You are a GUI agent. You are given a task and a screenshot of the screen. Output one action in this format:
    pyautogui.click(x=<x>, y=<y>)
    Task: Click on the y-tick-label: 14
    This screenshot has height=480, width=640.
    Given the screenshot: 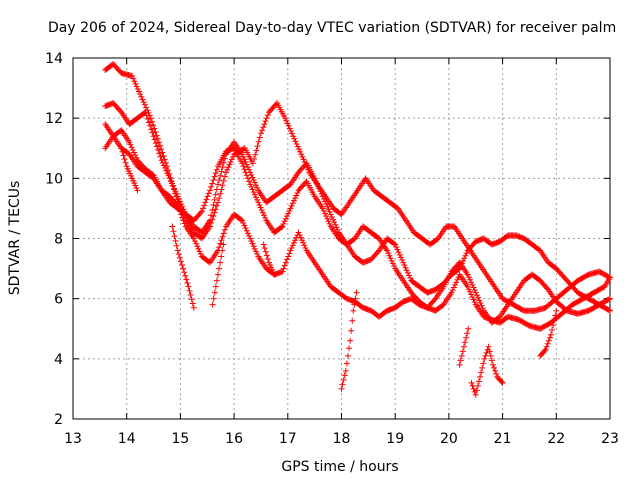 What is the action you would take?
    pyautogui.click(x=54, y=59)
    